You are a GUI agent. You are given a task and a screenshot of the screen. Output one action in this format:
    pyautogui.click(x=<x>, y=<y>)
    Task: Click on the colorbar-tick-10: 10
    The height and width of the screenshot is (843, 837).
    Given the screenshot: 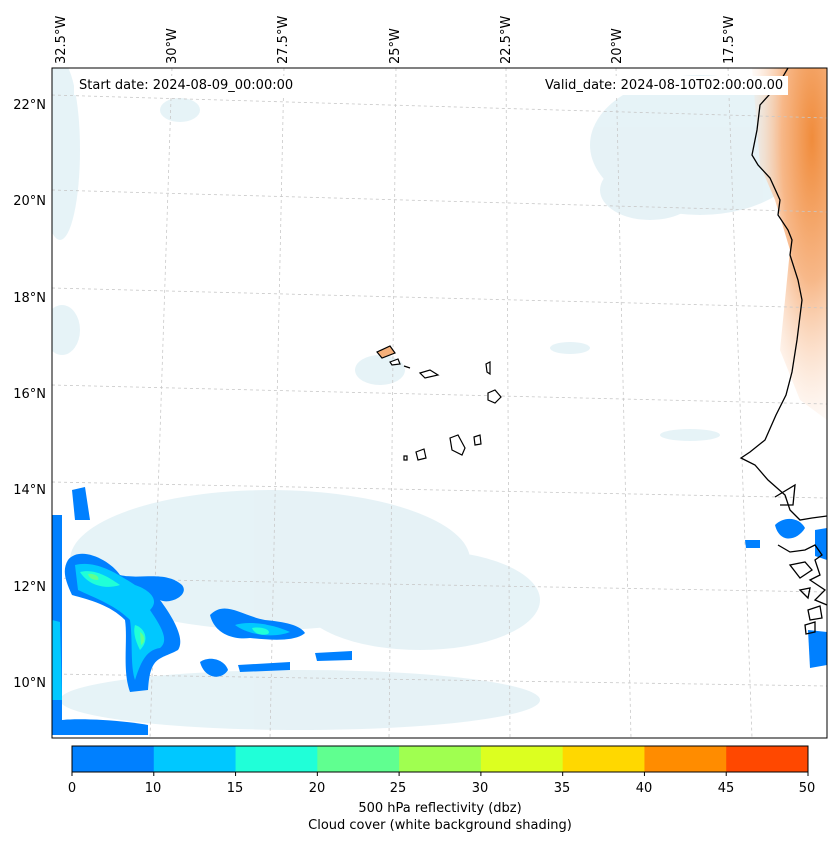 What is the action you would take?
    pyautogui.click(x=153, y=788)
    